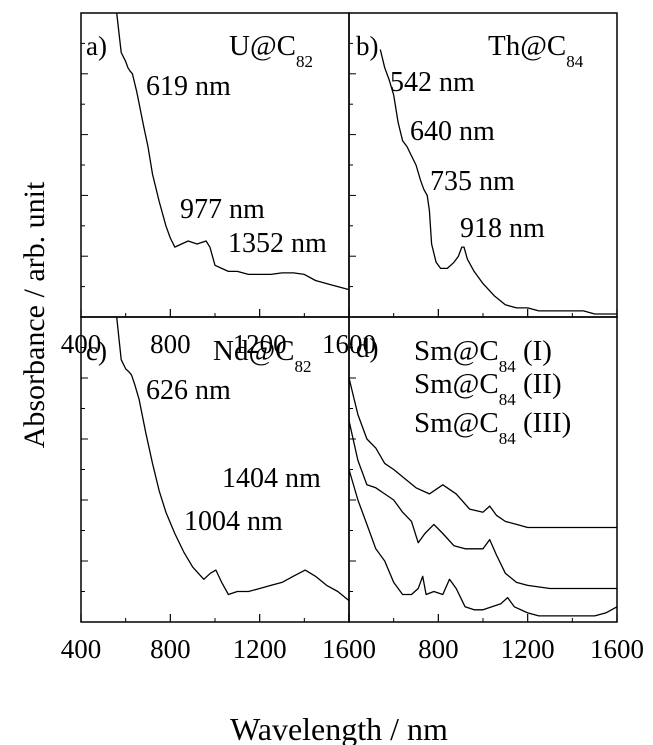  Describe the element at coordinates (488, 388) in the screenshot. I see `legend-entry: Sm@C84 (II)` at that location.